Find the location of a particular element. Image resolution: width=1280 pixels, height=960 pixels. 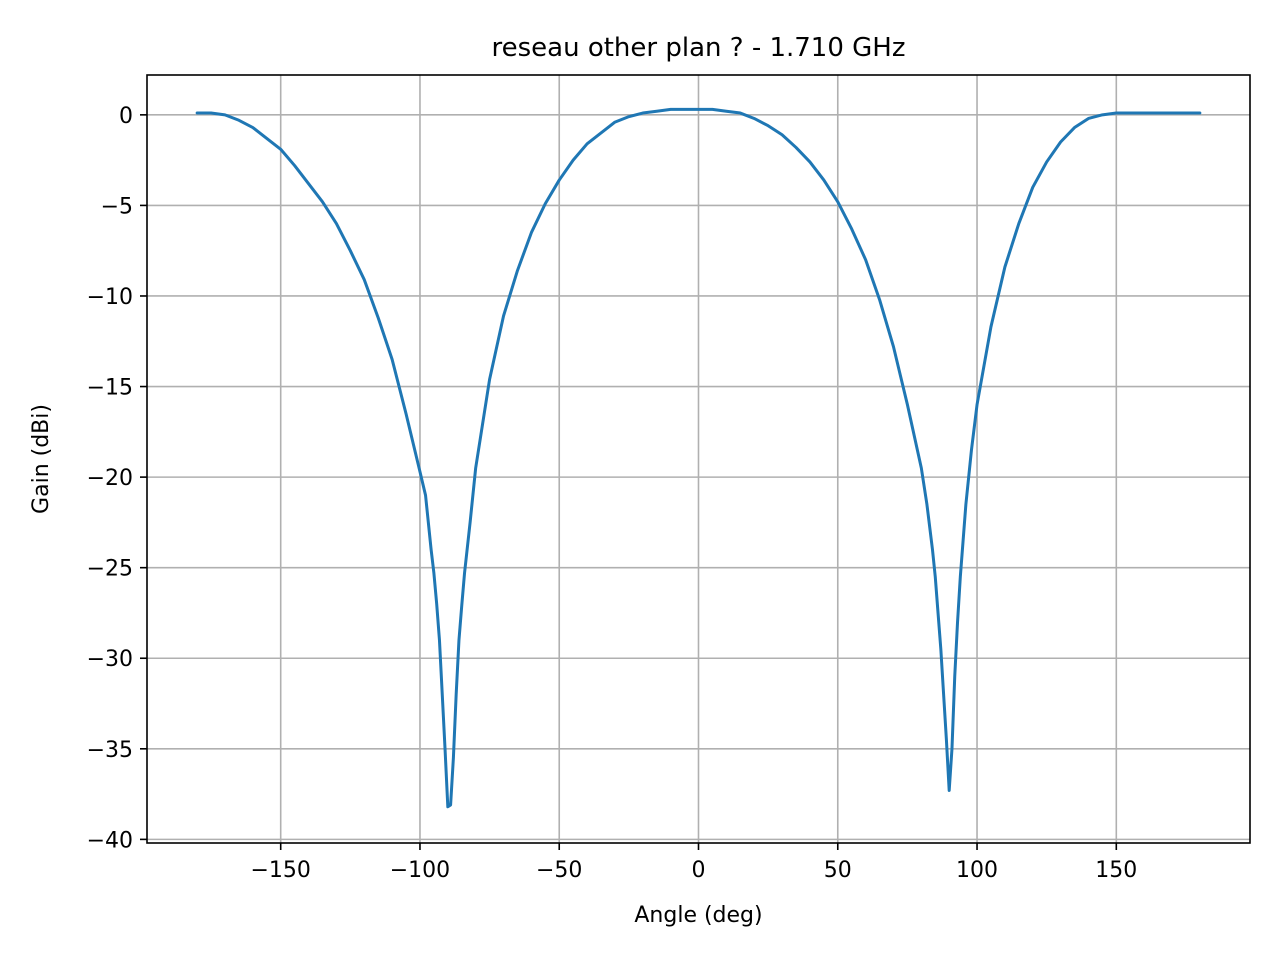

y-tick-label: −15 is located at coordinates (110, 388).